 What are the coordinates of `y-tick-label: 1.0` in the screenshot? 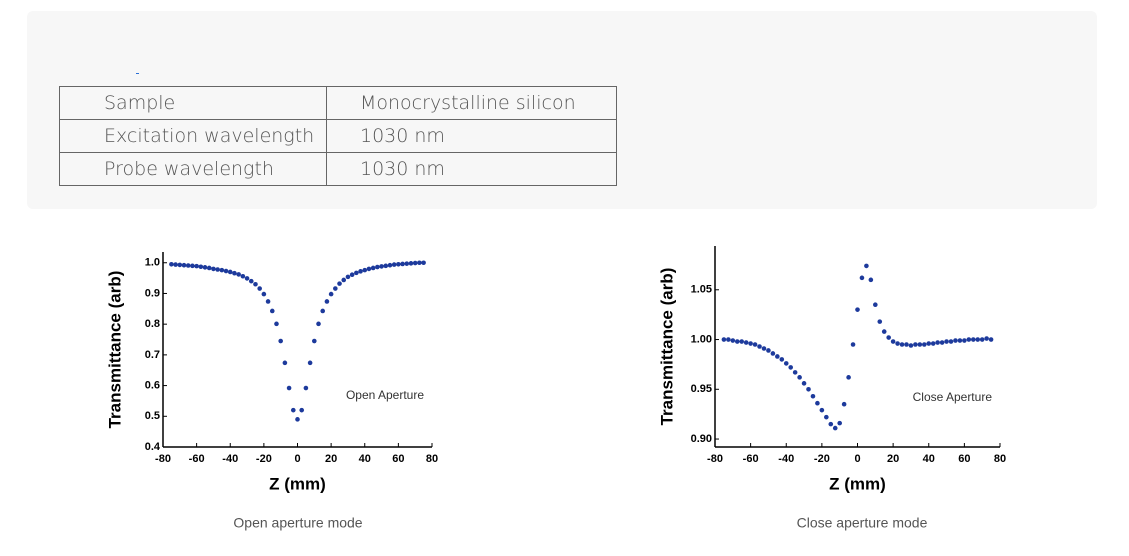 It's located at (152, 263).